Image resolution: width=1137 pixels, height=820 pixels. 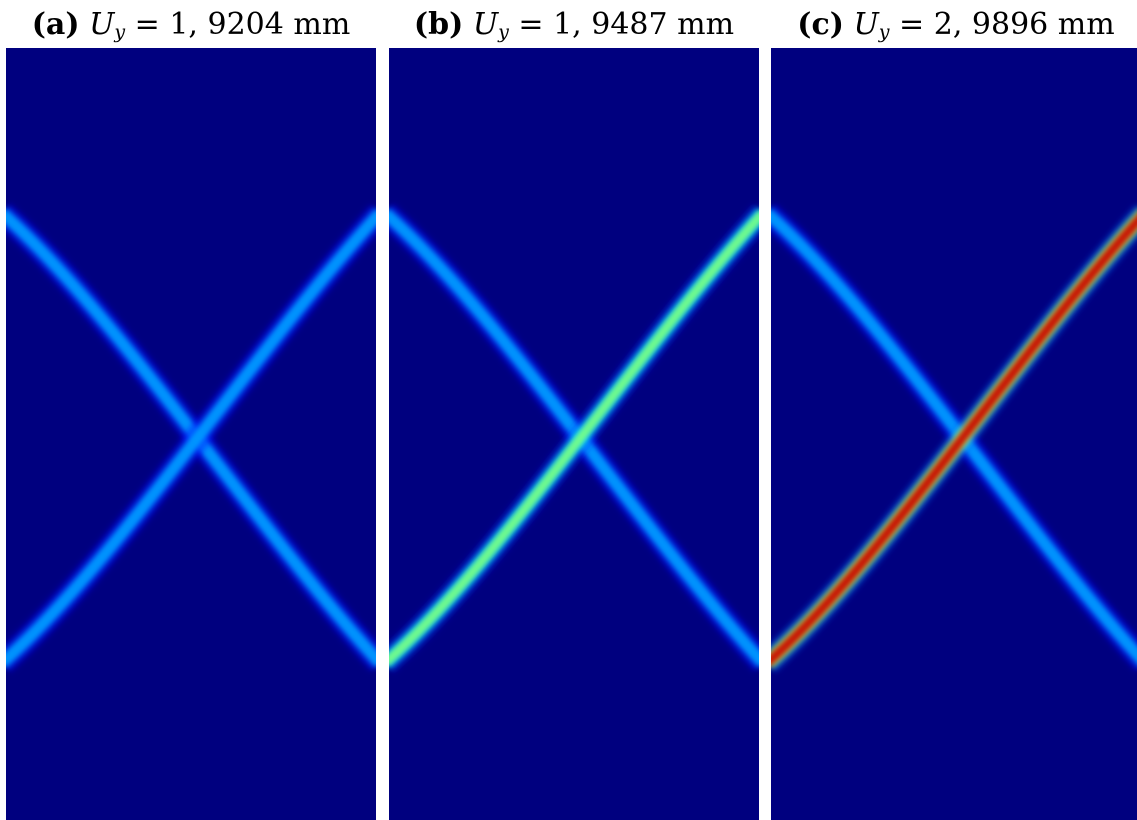 What do you see at coordinates (102, 24) in the screenshot?
I see `panel-a-var: U` at bounding box center [102, 24].